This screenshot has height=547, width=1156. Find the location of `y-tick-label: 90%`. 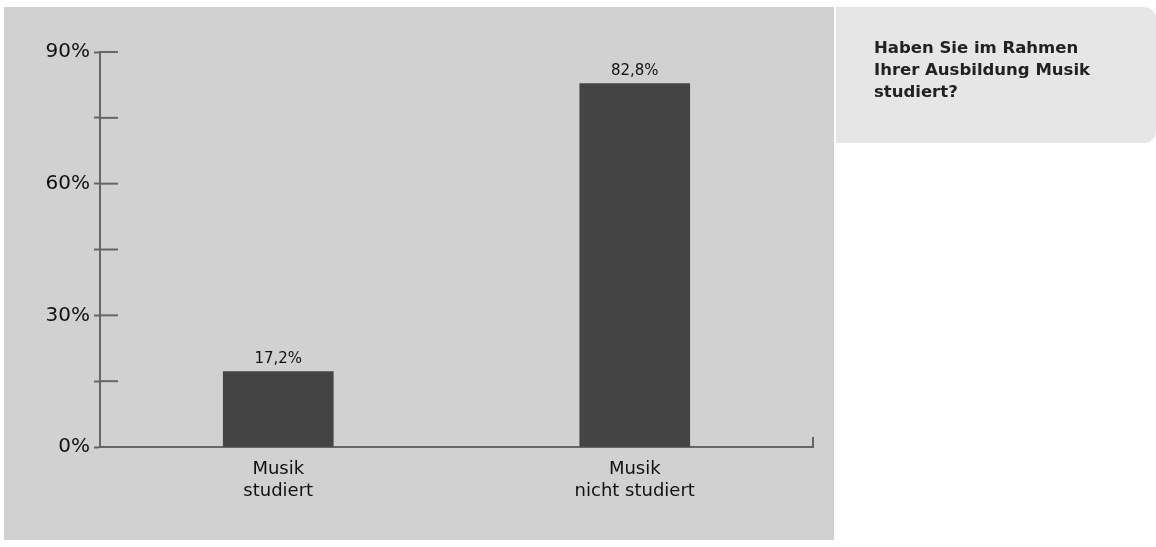

y-tick-label: 90% is located at coordinates (67, 50).